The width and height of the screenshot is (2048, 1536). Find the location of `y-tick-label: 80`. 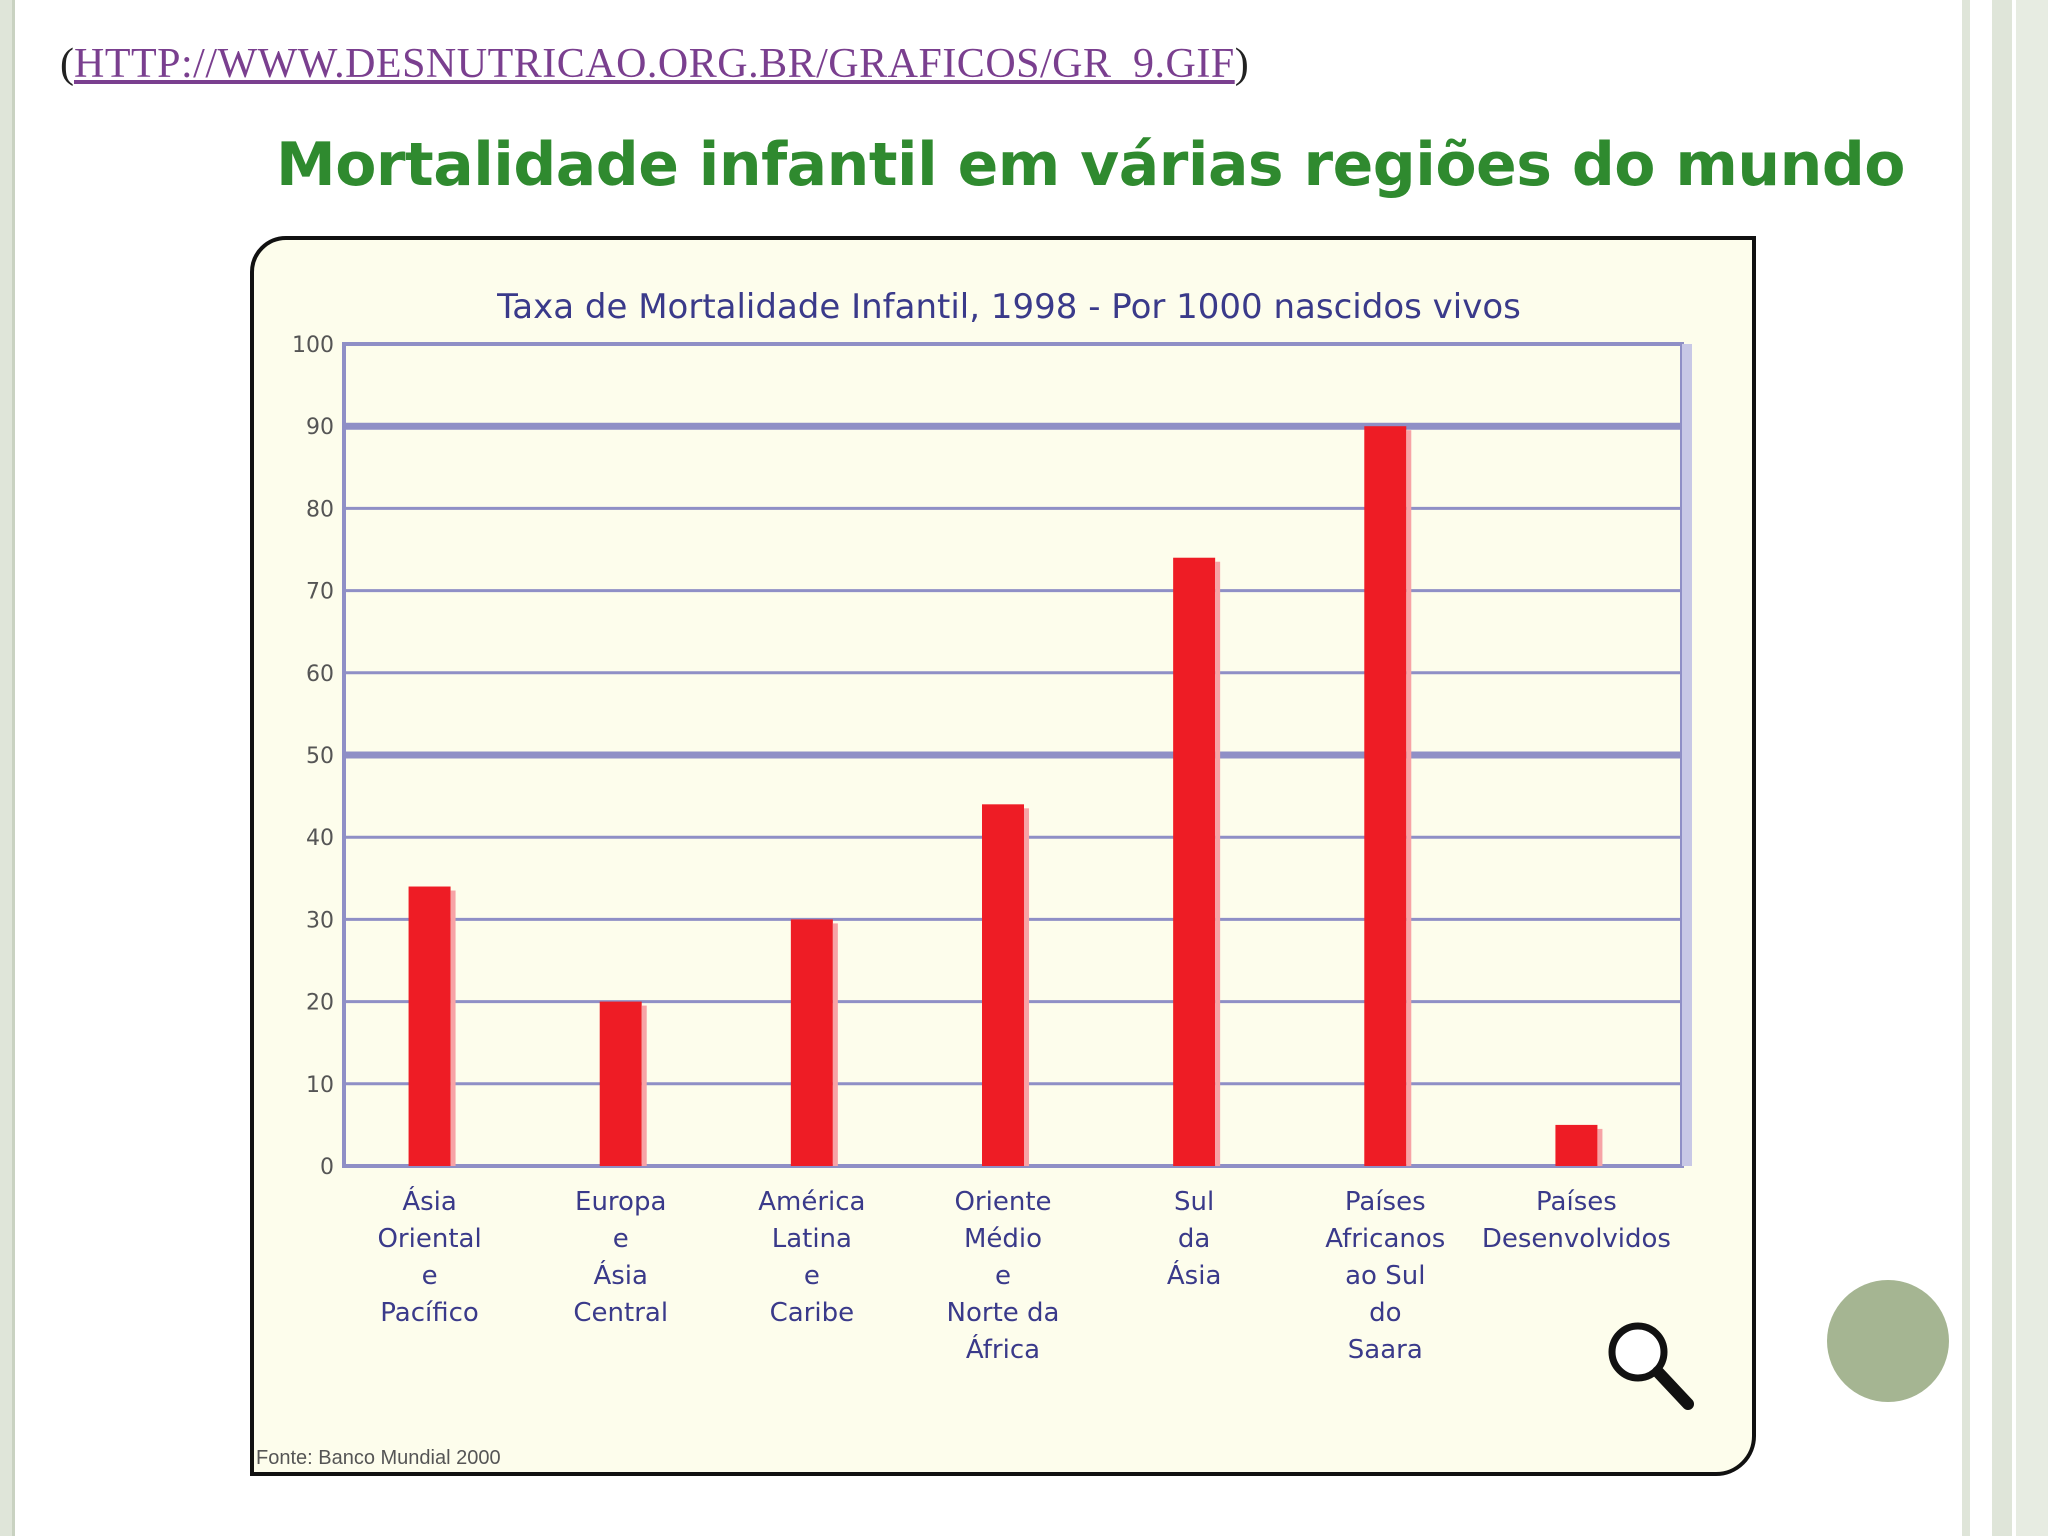

y-tick-label: 80 is located at coordinates (320, 509).